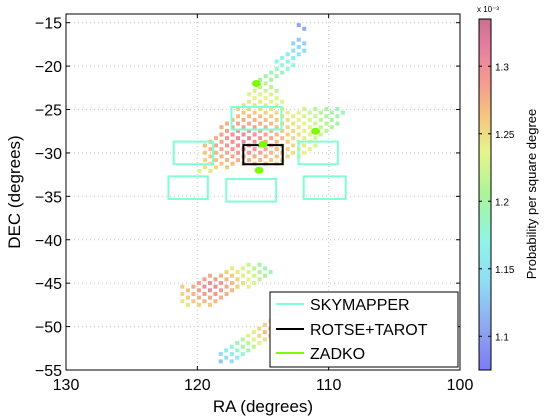 This screenshot has width=546, height=420. I want to click on y-tick-label: −20, so click(48, 67).